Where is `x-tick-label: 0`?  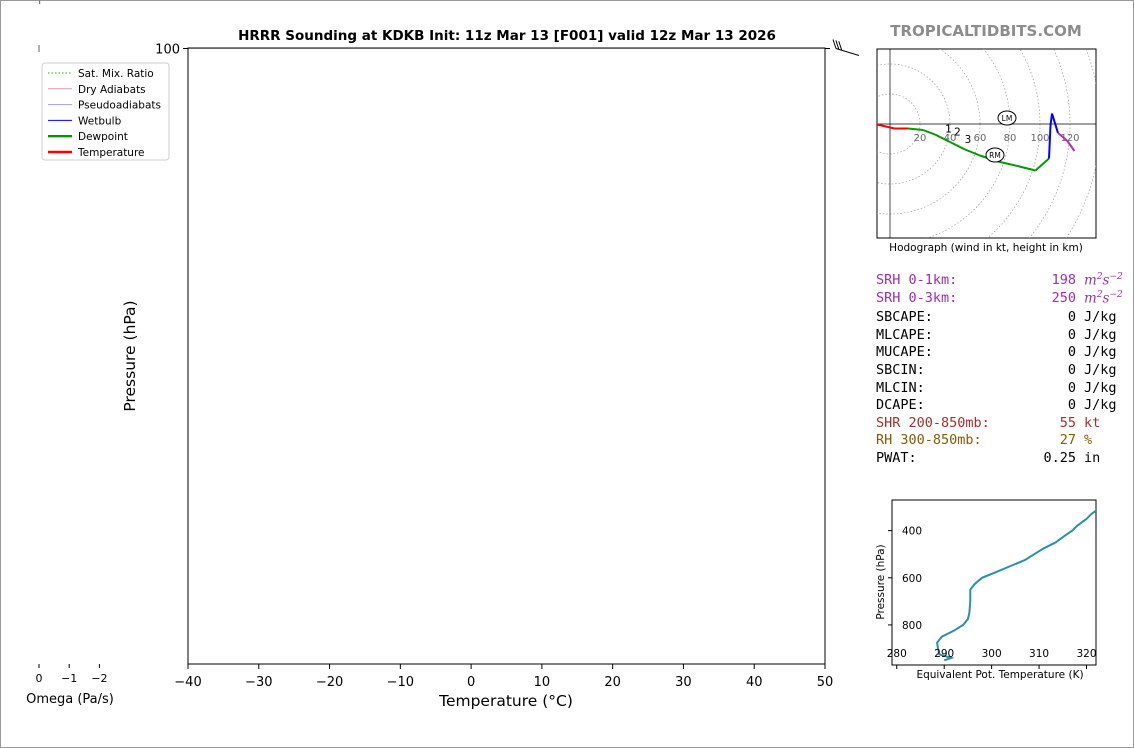
x-tick-label: 0 is located at coordinates (471, 682).